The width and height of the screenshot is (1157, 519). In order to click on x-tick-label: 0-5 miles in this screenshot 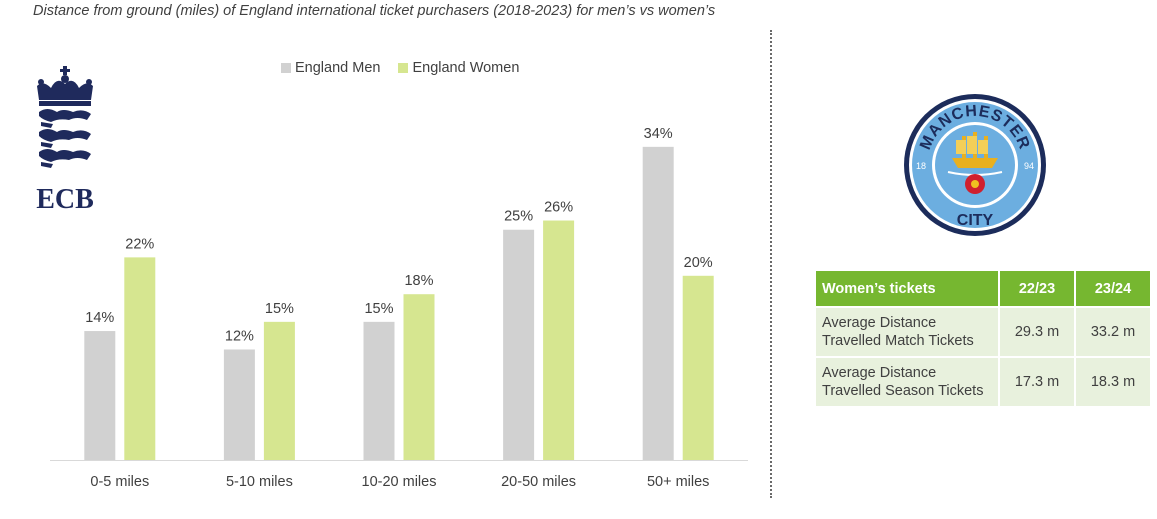, I will do `click(119, 482)`.